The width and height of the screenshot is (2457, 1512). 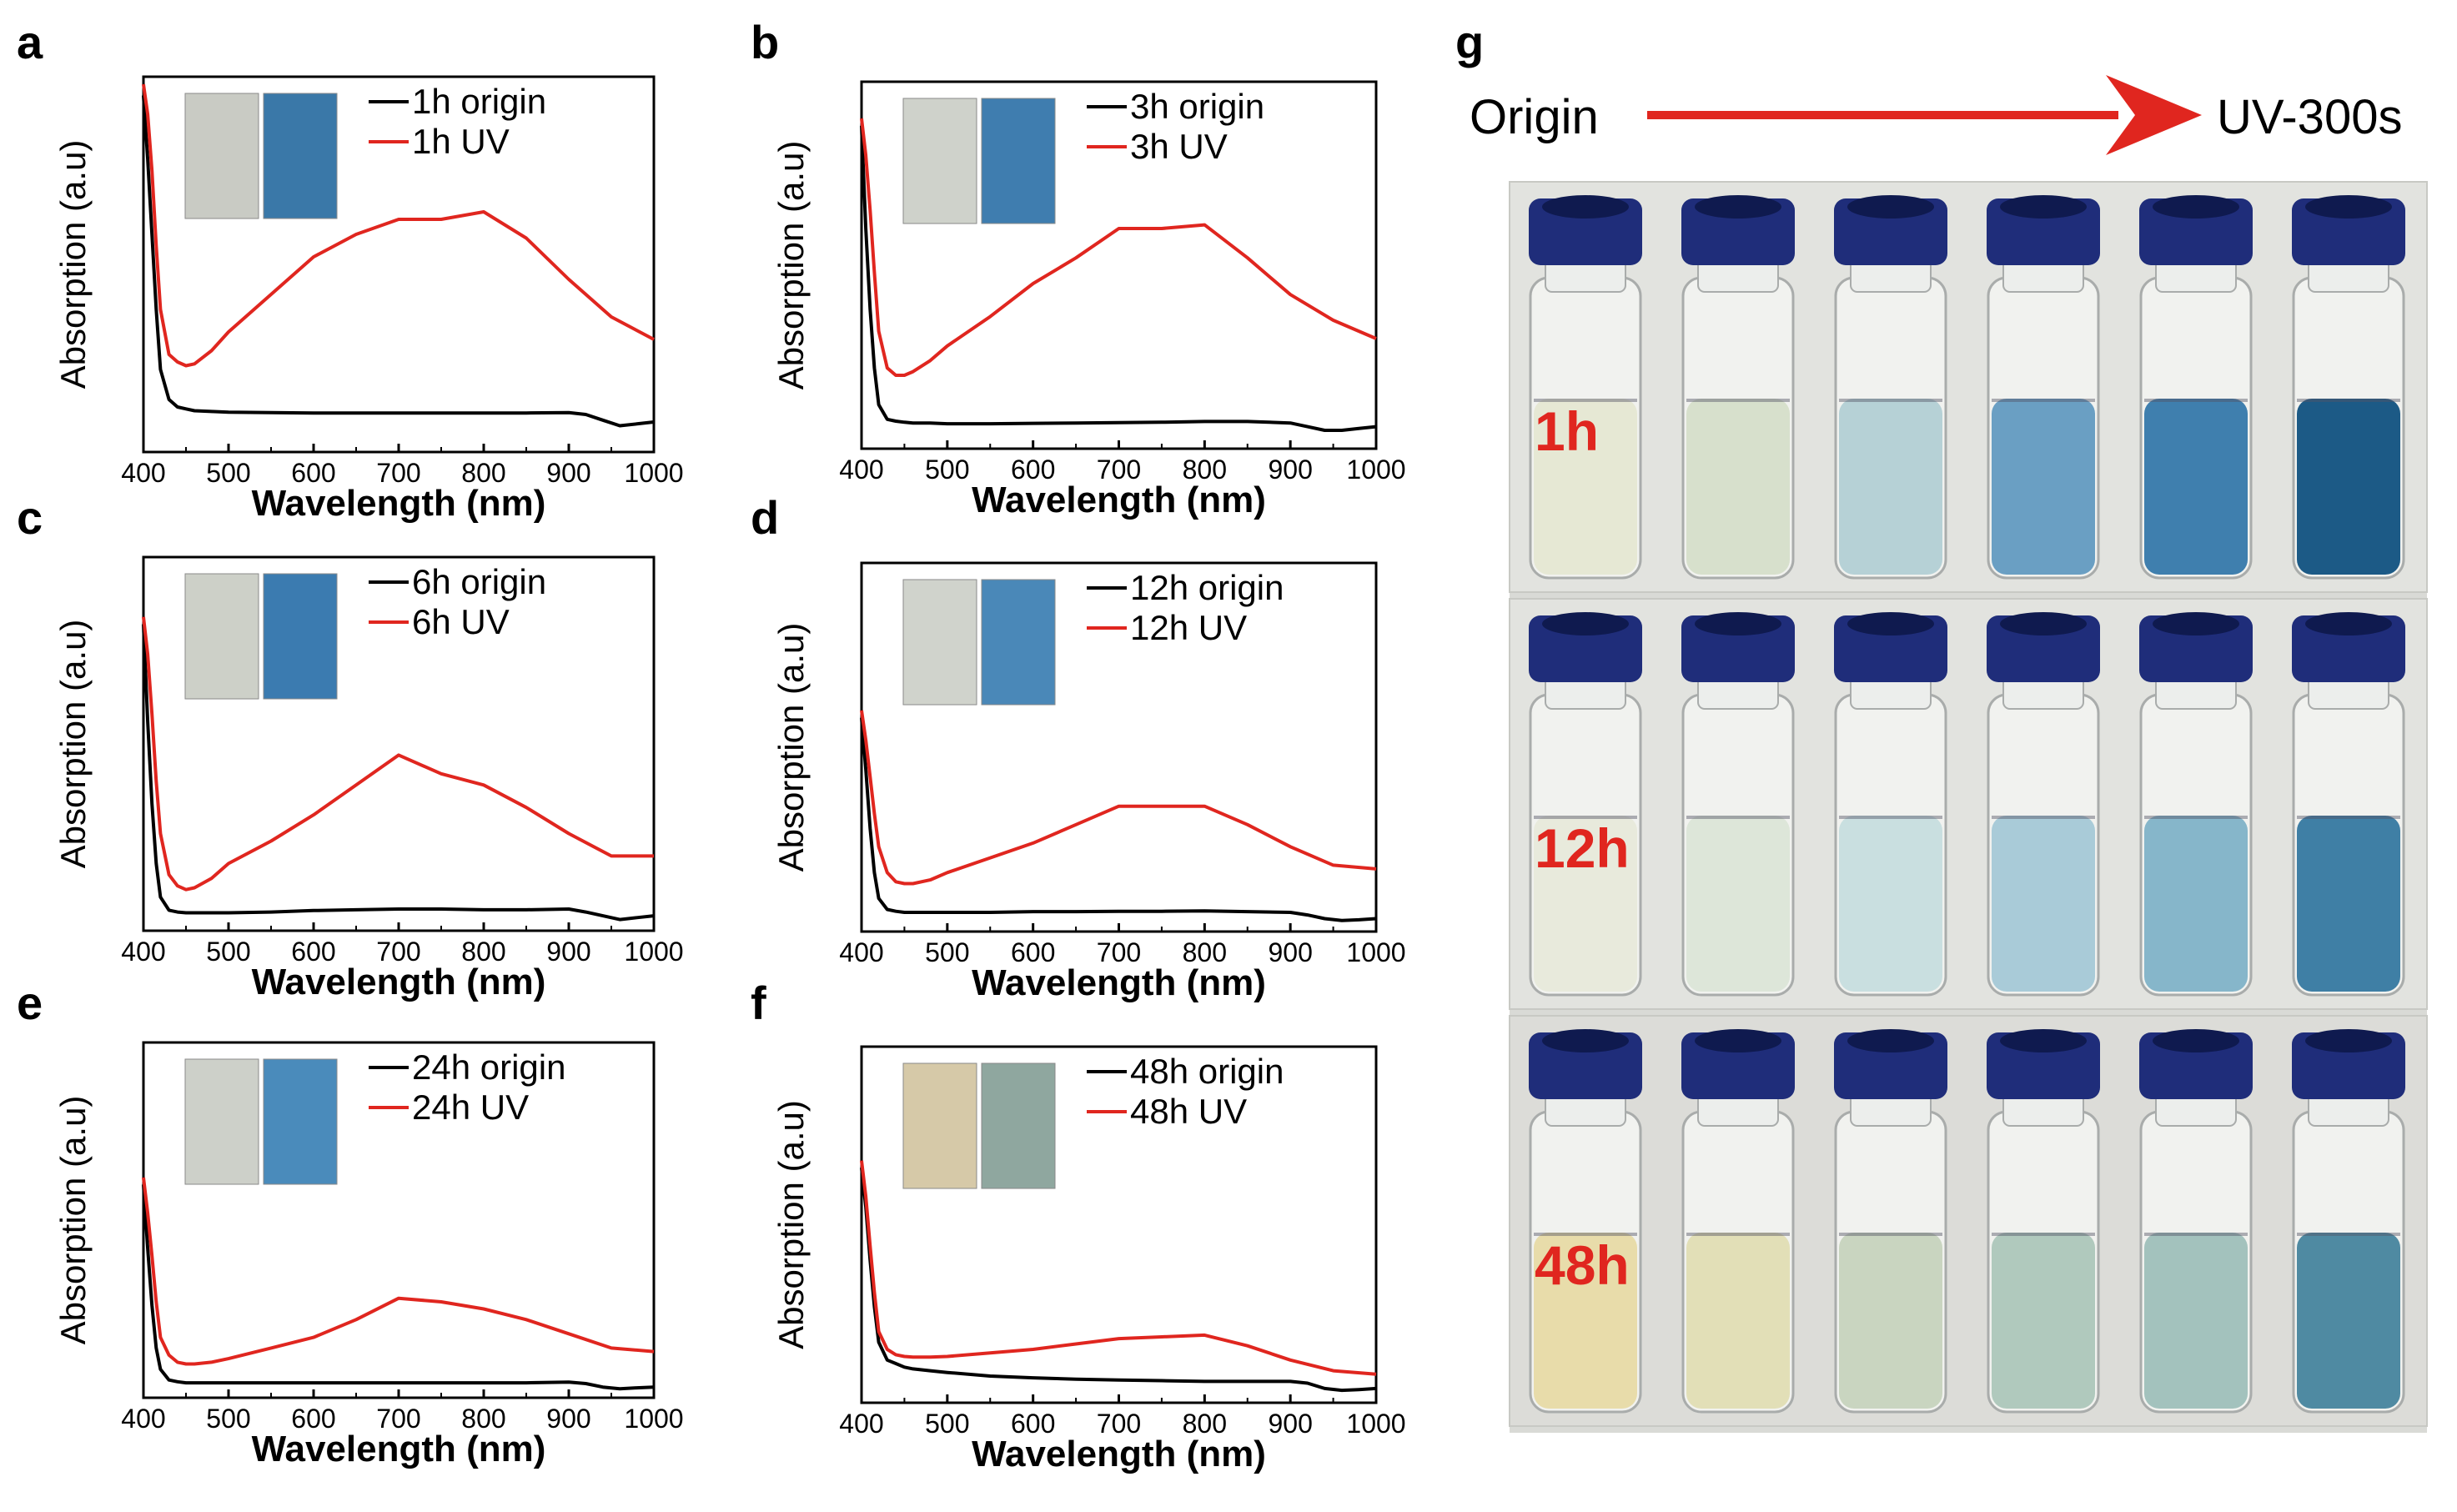 I want to click on vial-row-1h: 1h, so click(x=1968, y=387).